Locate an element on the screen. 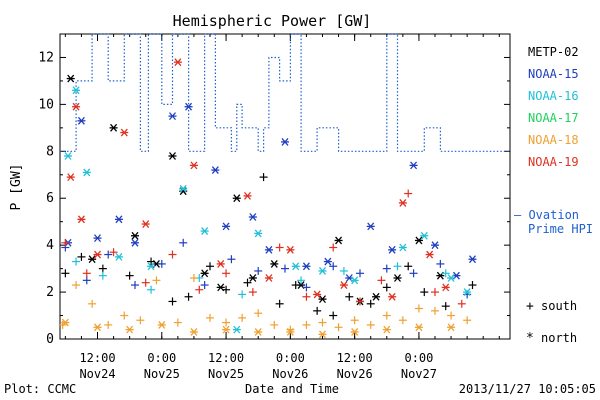 This screenshot has width=600, height=400. legend-entry-noaa-17: NOAA-17 is located at coordinates (553, 118).